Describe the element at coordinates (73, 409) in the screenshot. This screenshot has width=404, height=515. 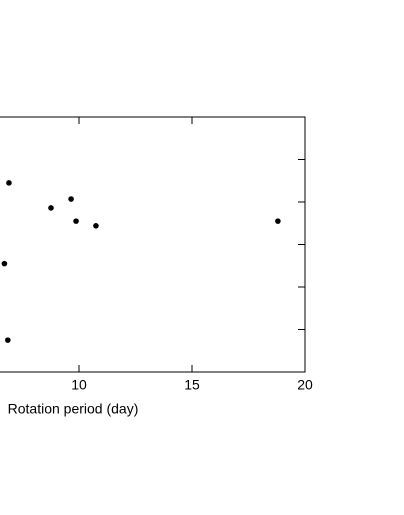
I see `x-axis-label: Rotation period (day)` at that location.